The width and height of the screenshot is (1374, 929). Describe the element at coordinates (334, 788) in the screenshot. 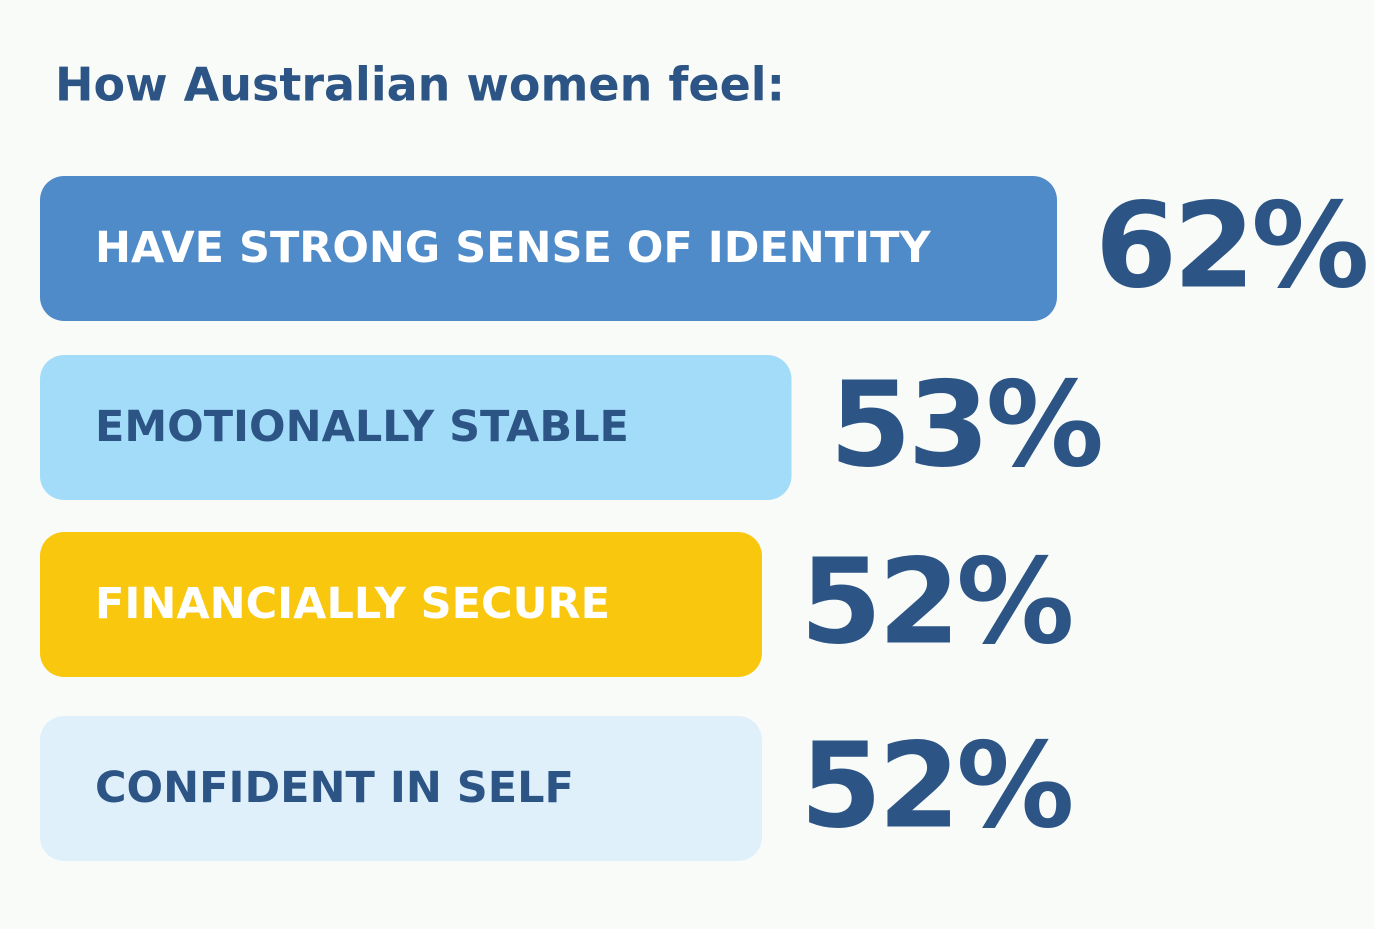

I see `category-label: CONFIDENT IN SELF` at that location.